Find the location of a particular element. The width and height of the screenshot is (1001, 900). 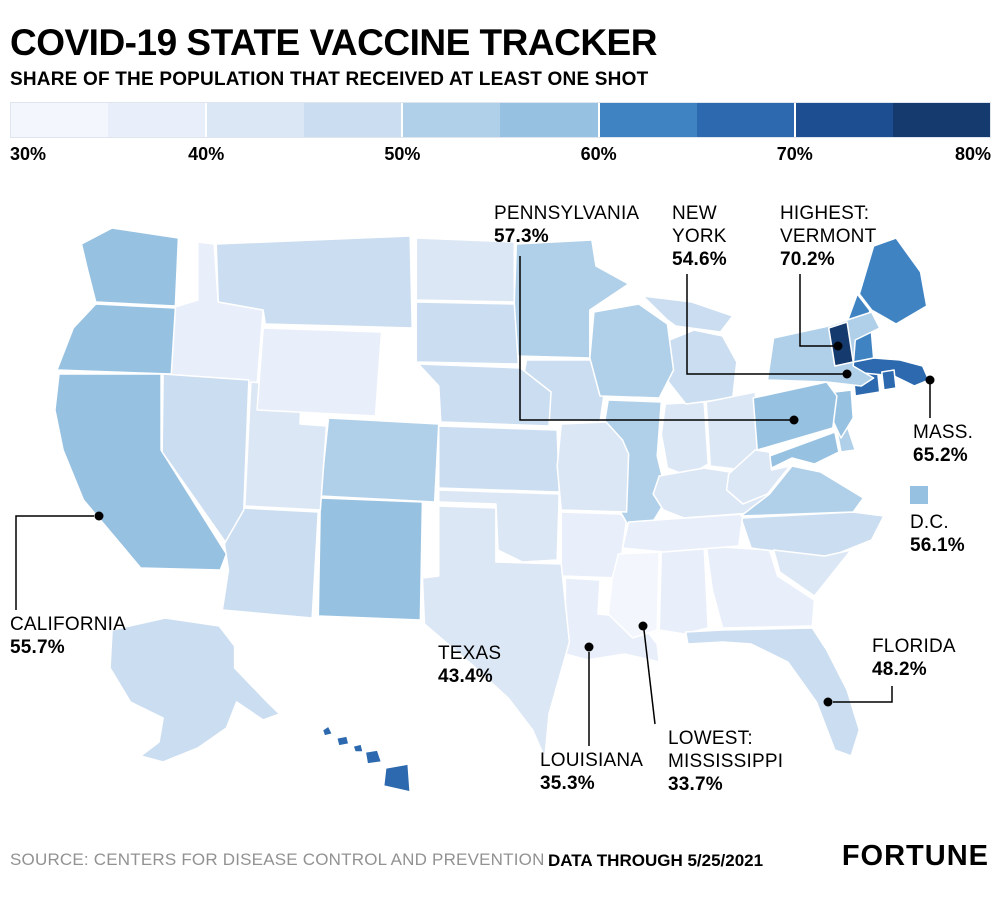

annotation-value: 57.3% is located at coordinates (521, 236).